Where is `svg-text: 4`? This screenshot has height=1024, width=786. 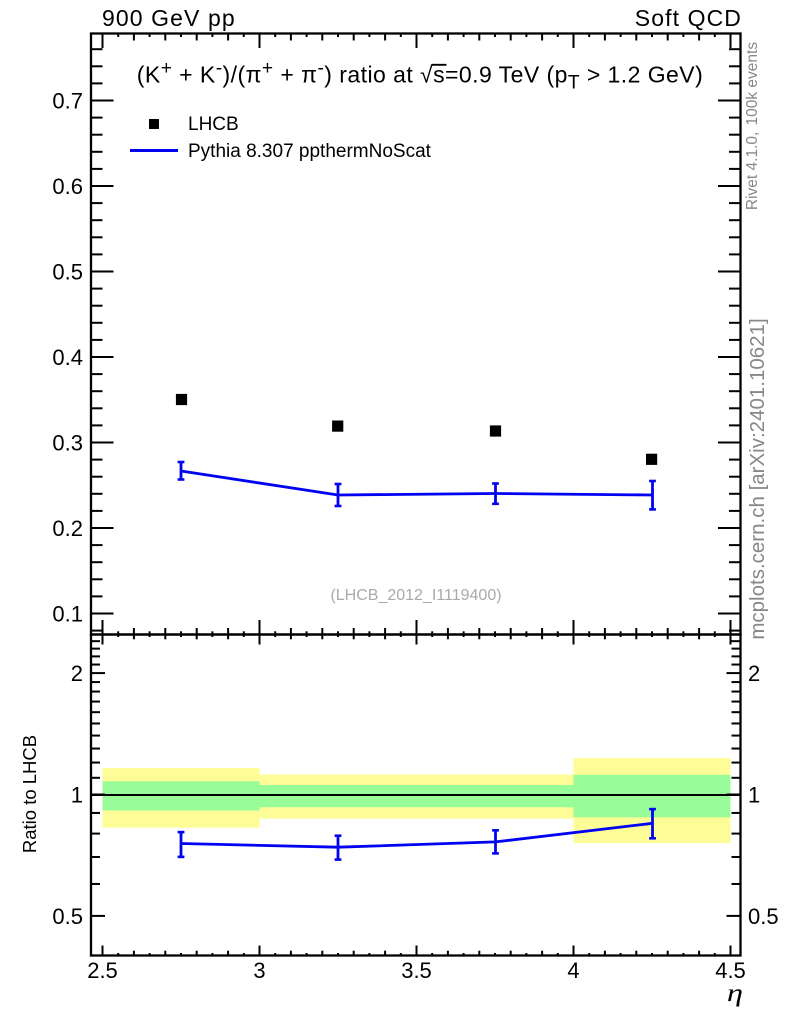
svg-text: 4 is located at coordinates (573, 970).